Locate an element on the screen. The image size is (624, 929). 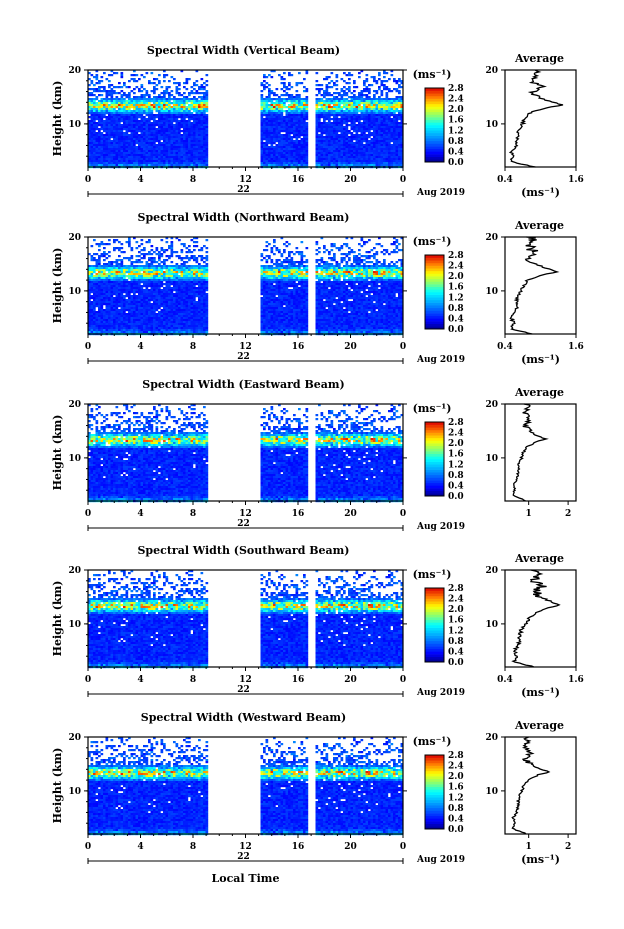
x-tick-label: 12 is located at coordinates (245, 347).